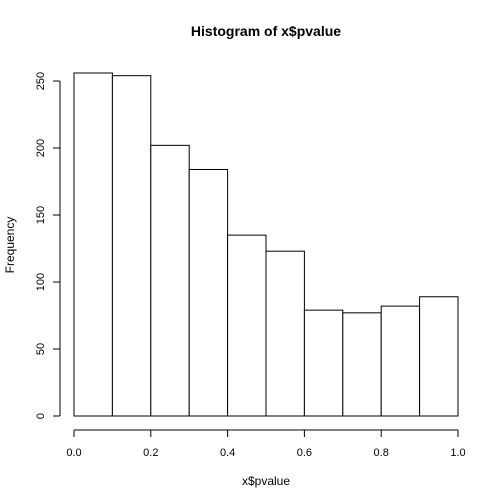 The width and height of the screenshot is (504, 504). I want to click on x-tick-label: 0.6, so click(304, 453).